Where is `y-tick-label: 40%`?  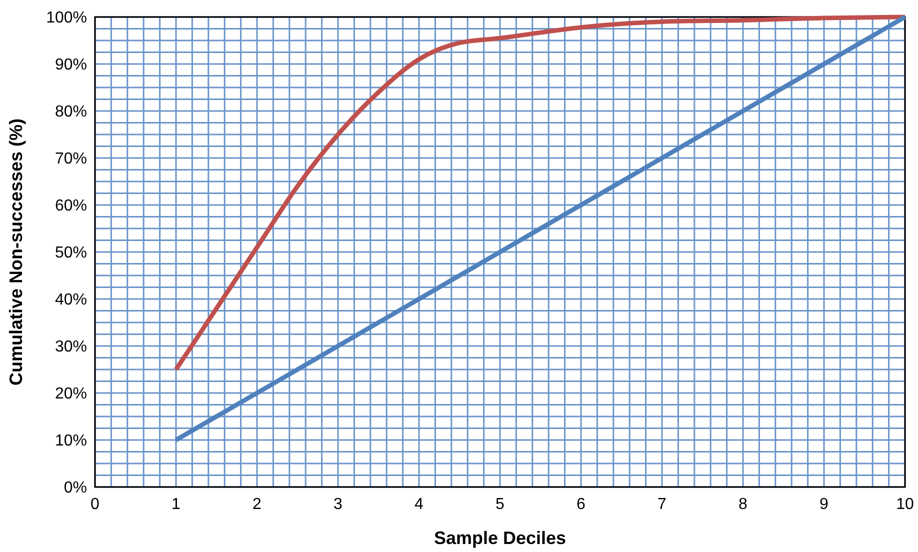
y-tick-label: 40% is located at coordinates (70, 300).